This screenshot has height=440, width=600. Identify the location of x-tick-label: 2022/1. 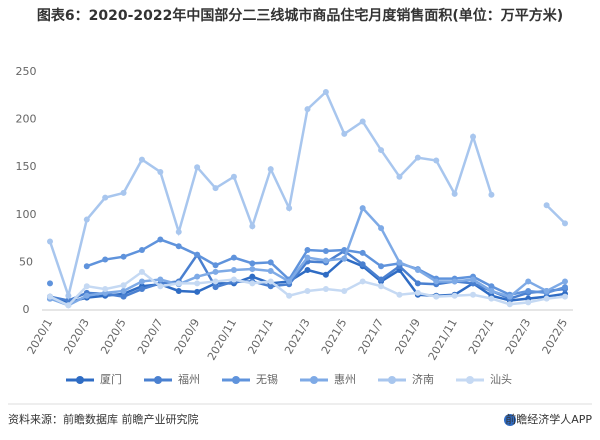
(481, 337).